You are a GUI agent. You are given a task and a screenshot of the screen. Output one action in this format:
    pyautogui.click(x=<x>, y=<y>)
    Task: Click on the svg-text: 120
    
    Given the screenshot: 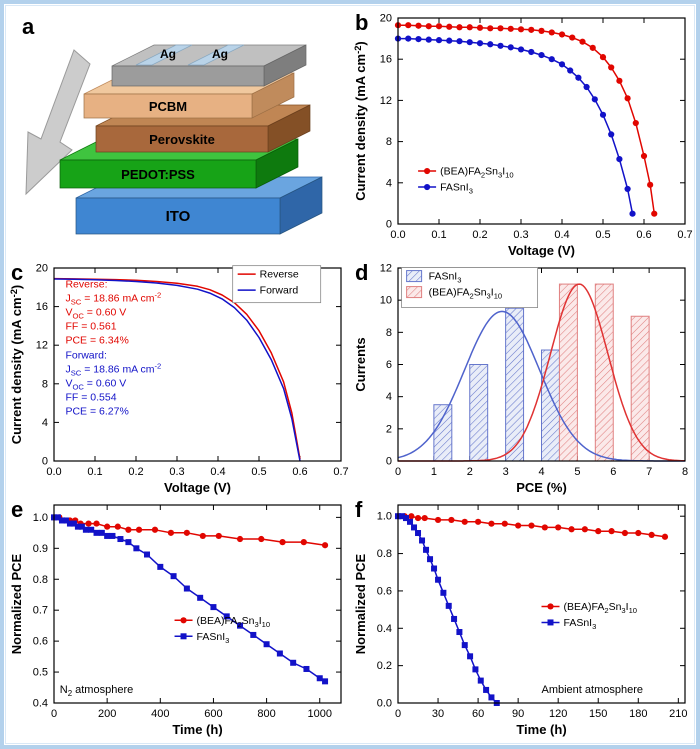 What is the action you would take?
    pyautogui.click(x=558, y=714)
    